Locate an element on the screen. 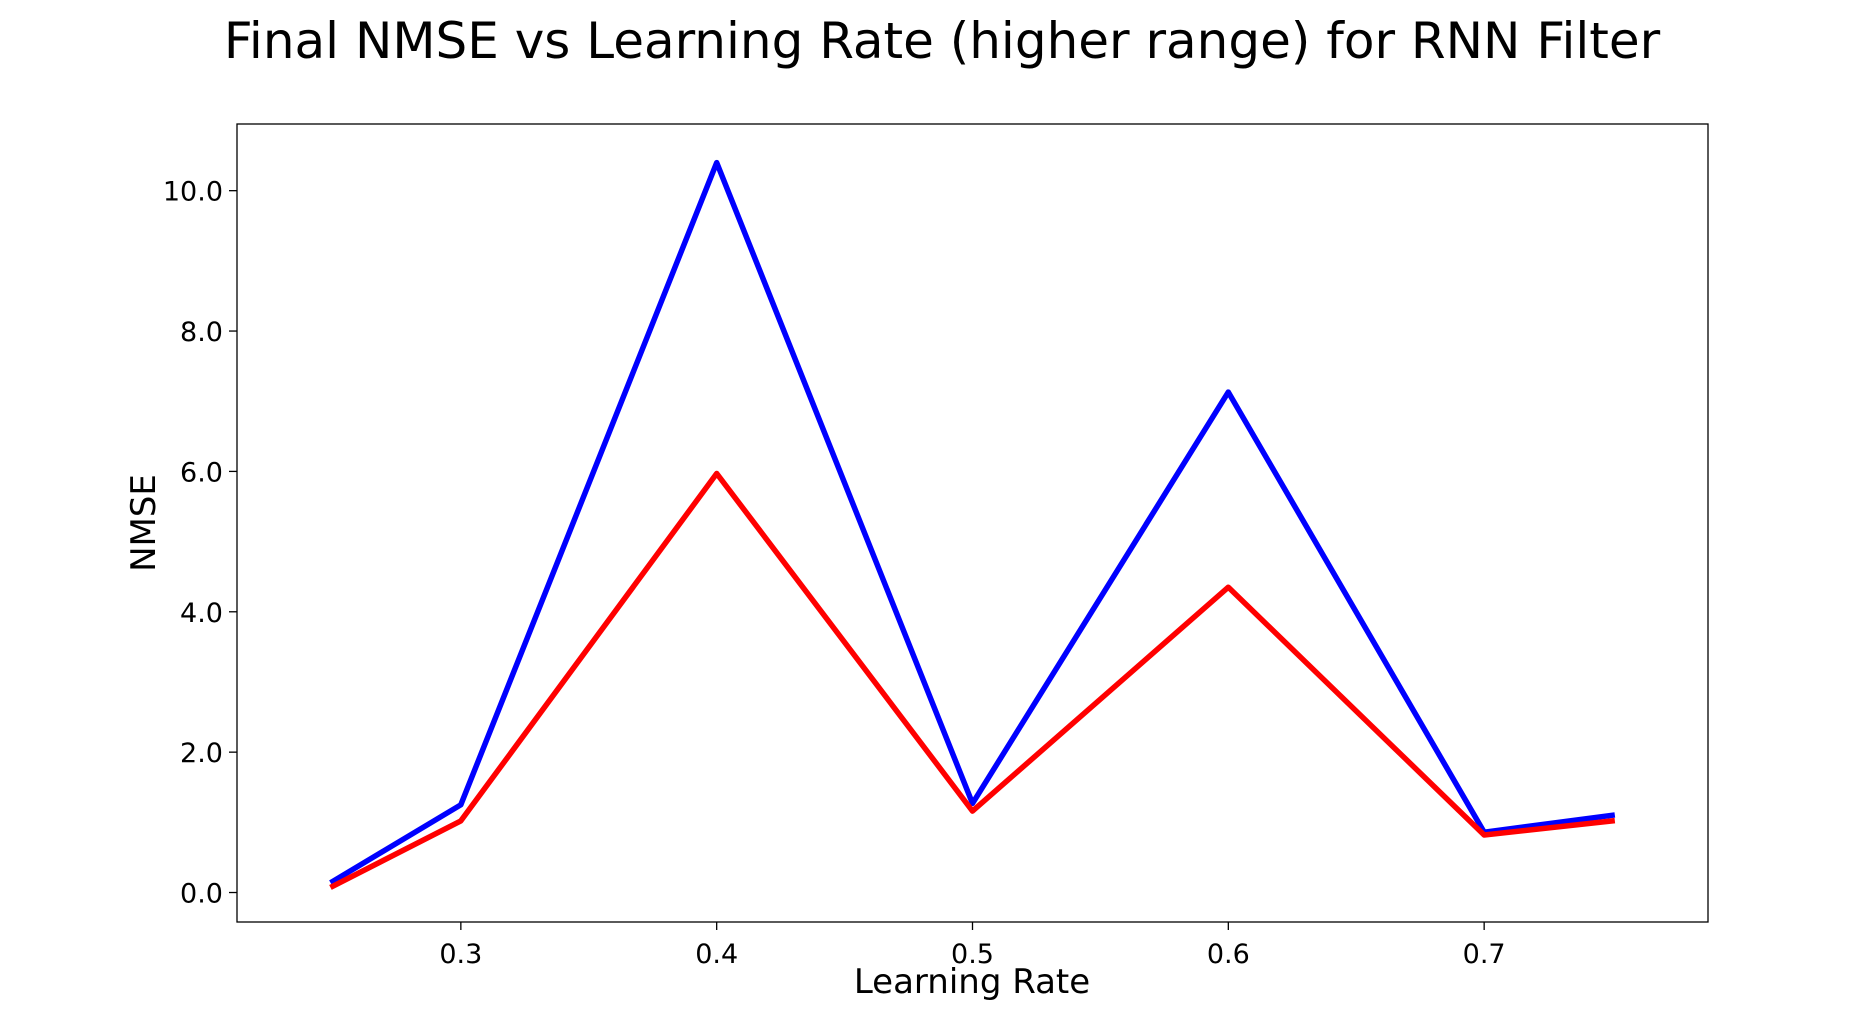  y-axis: 0.0 2.0 4.0 6.0 8.0 10.0 is located at coordinates (200, 543).